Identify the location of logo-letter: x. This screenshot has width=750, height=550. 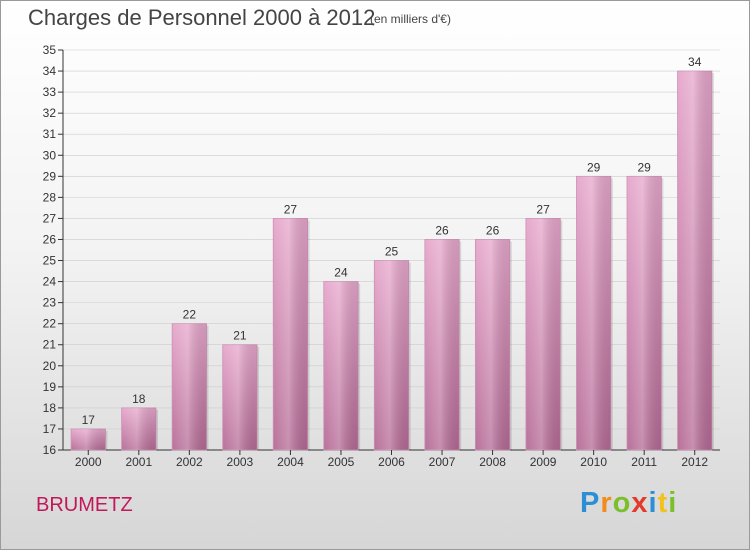
(640, 503).